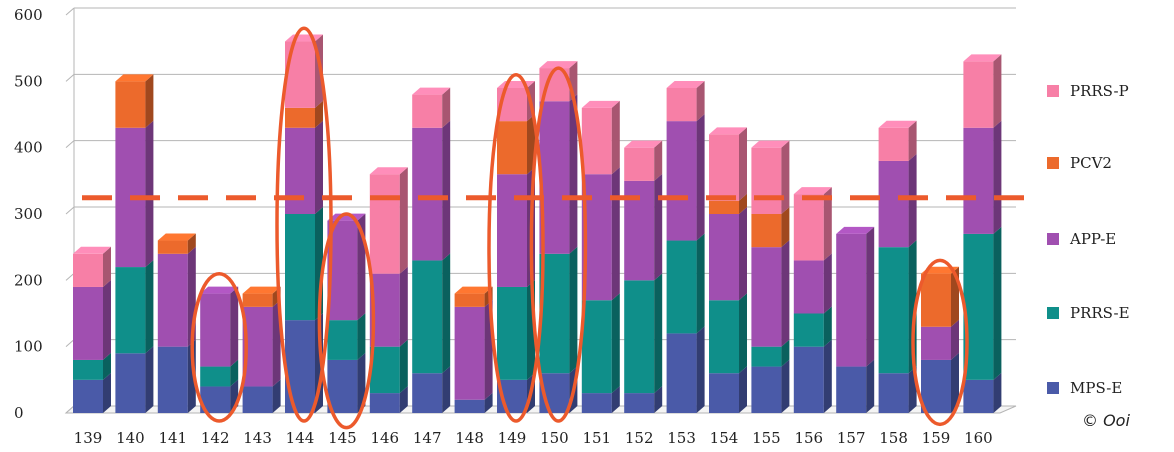 This screenshot has width=1174, height=452. I want to click on legend-label: PRRS-E, so click(1100, 313).